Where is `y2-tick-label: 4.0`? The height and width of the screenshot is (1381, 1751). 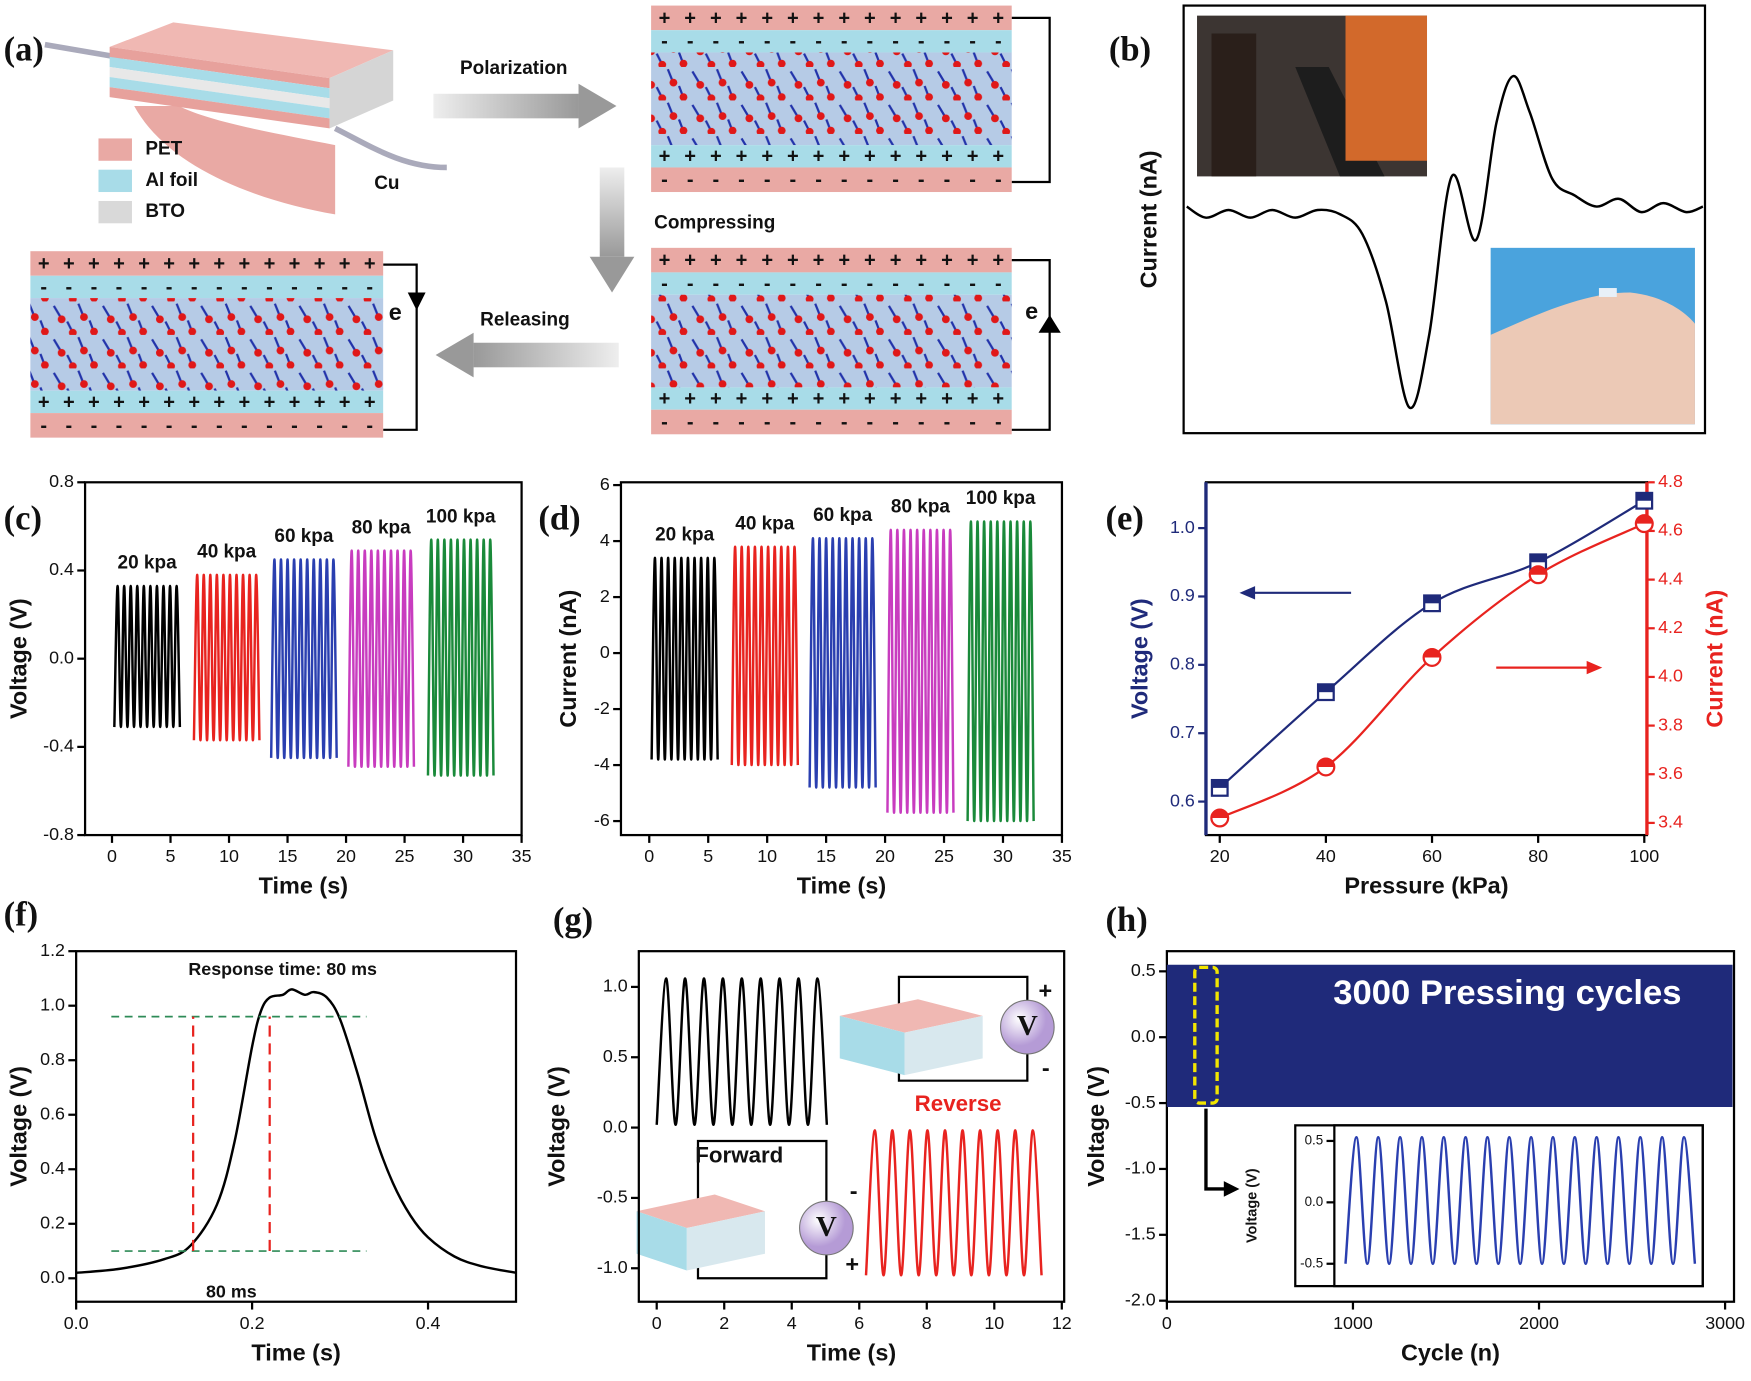 y2-tick-label: 4.0 is located at coordinates (1670, 676).